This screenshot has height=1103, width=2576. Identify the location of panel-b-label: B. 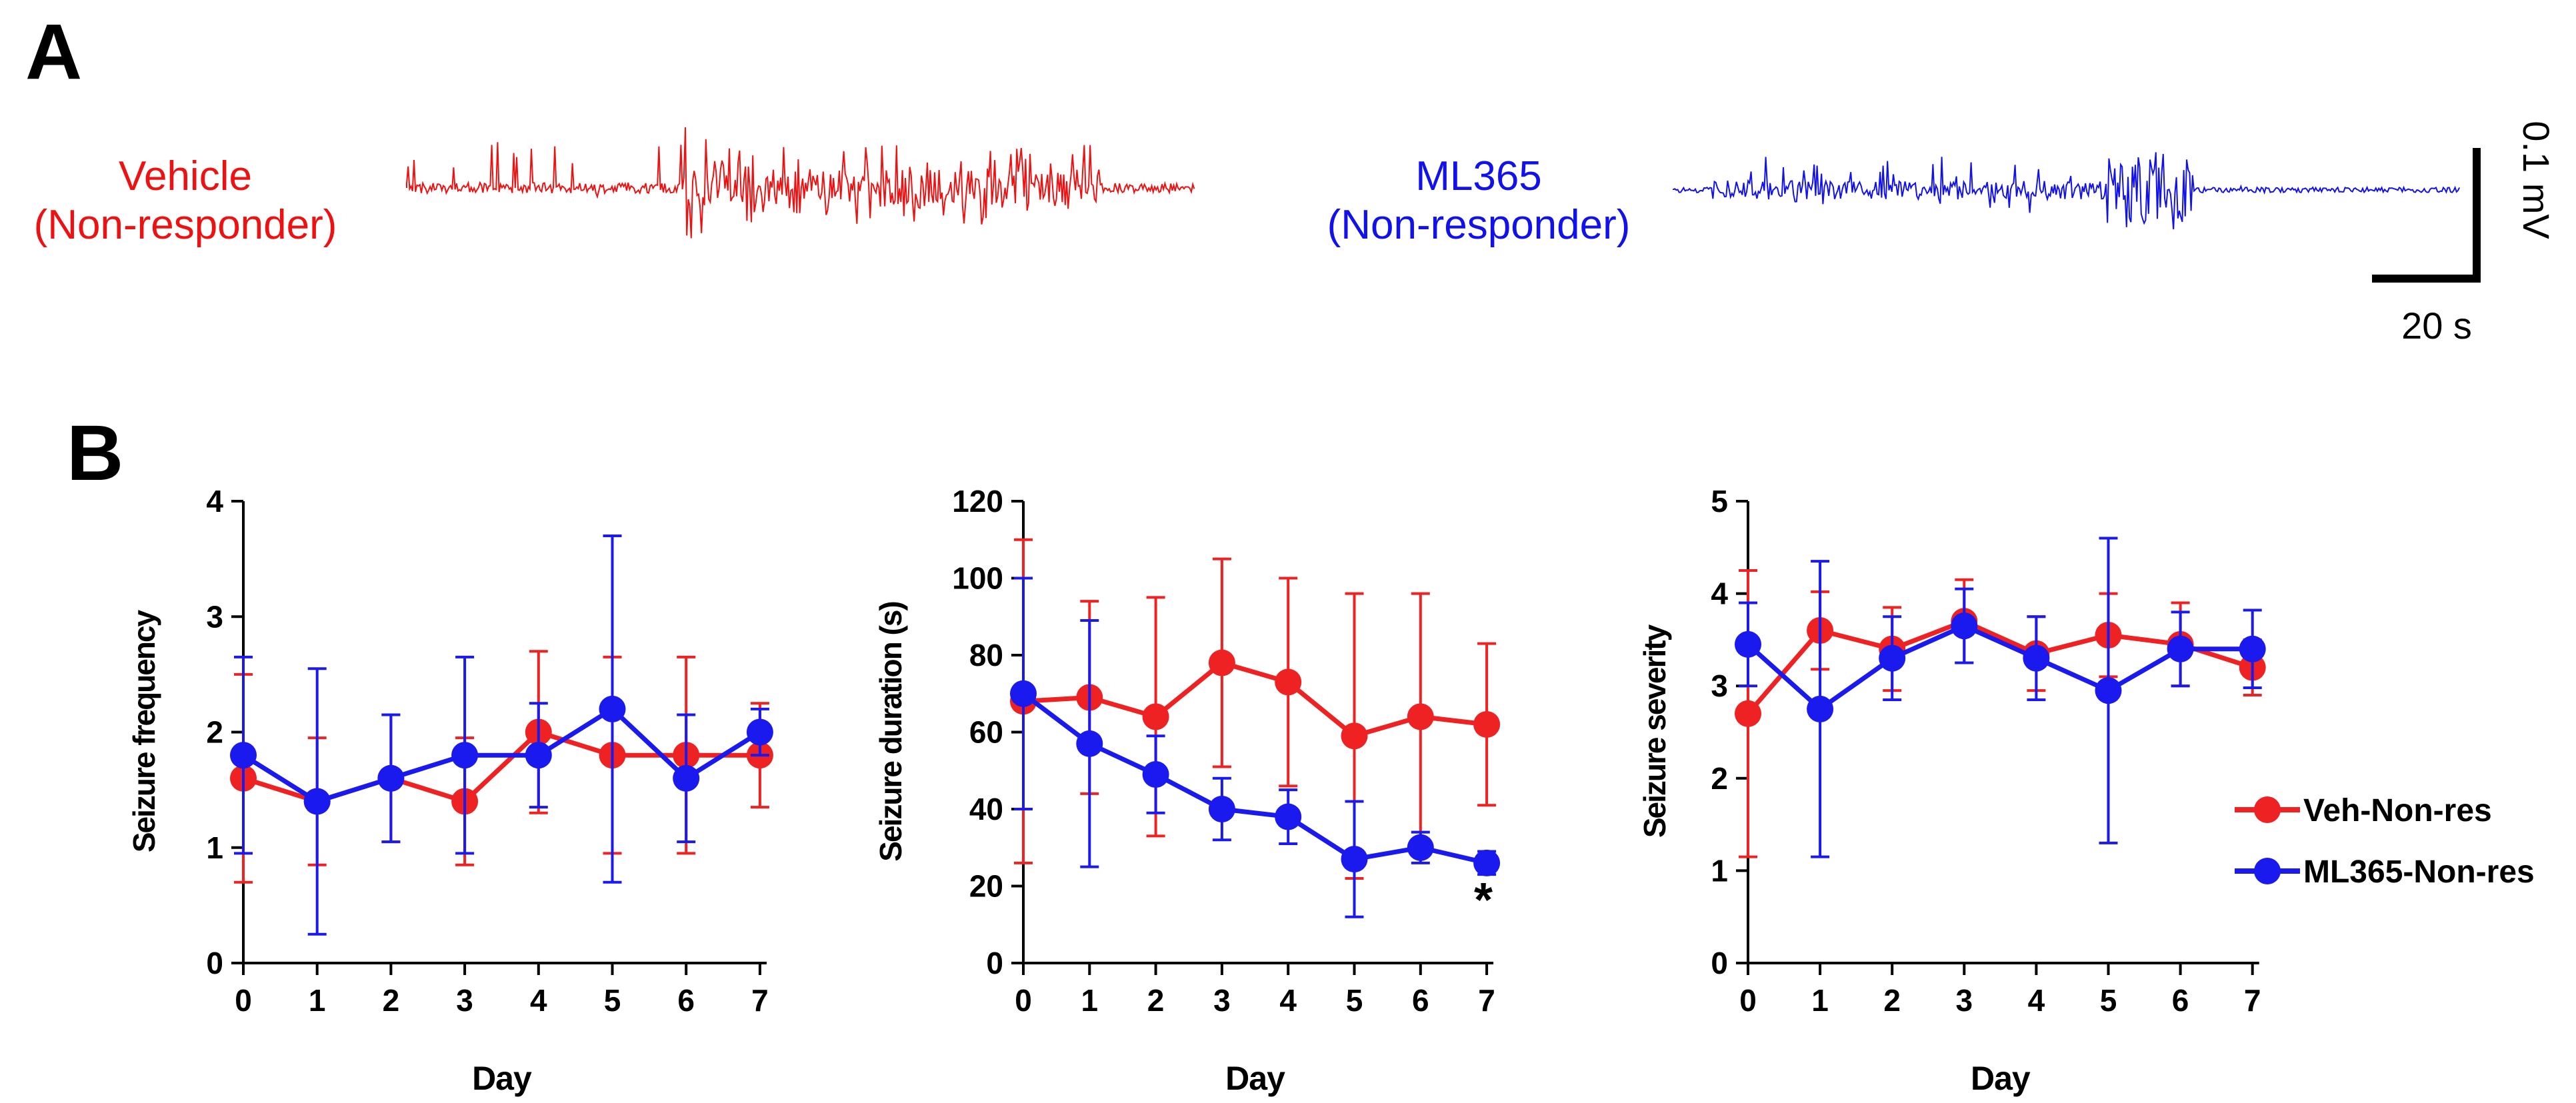
(95, 453).